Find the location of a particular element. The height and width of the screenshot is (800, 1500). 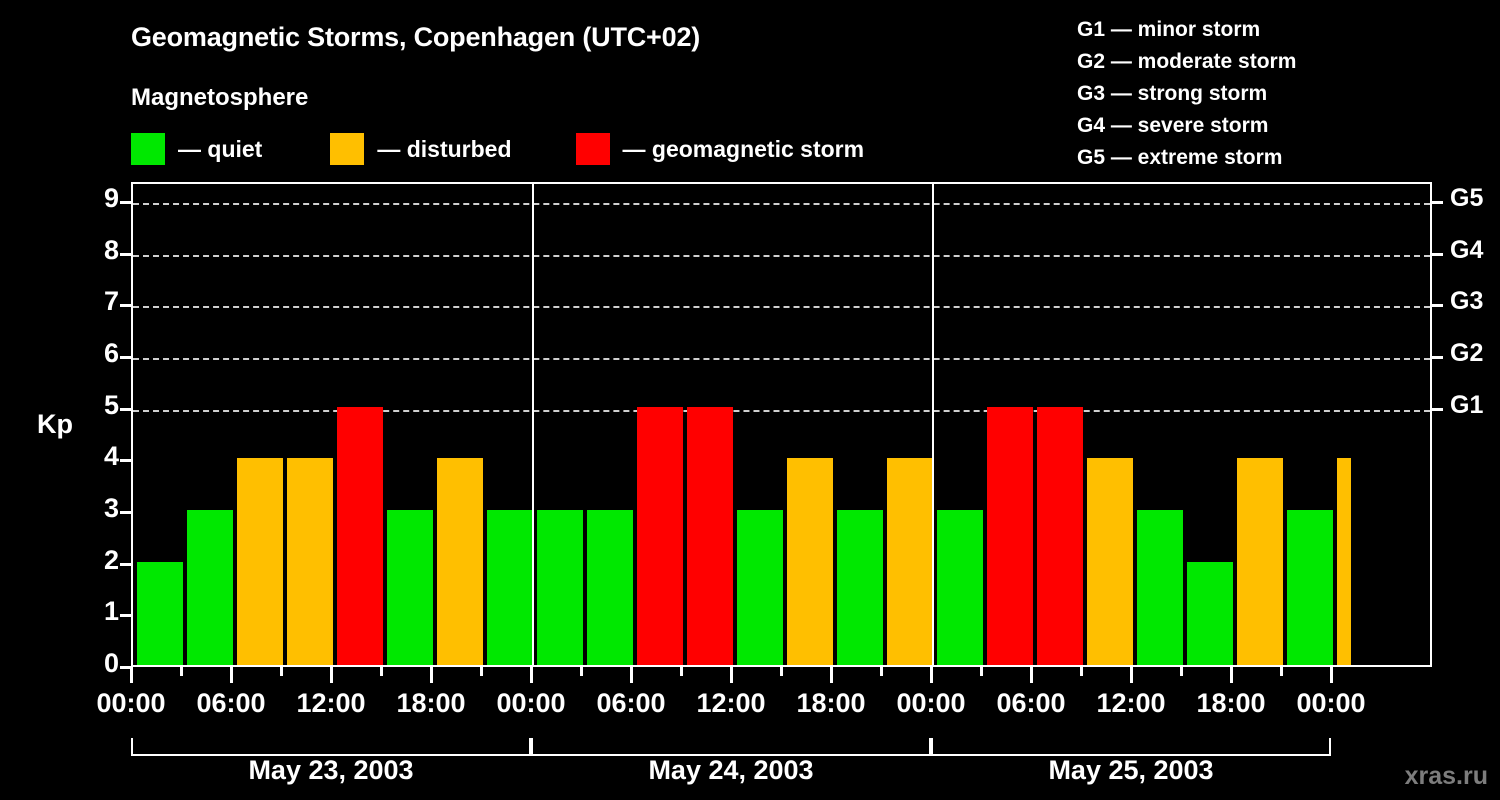

legend-label-quiet: — quiet is located at coordinates (220, 148).